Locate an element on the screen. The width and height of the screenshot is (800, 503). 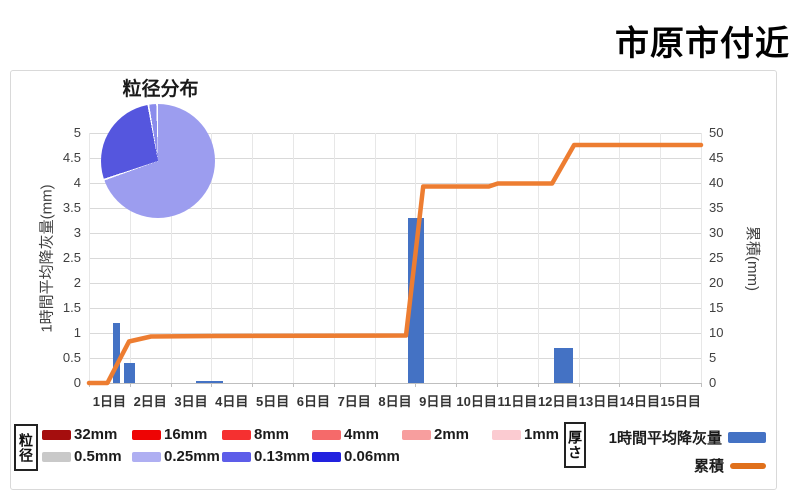
grain-size-label: 0.06mm is located at coordinates (372, 456).